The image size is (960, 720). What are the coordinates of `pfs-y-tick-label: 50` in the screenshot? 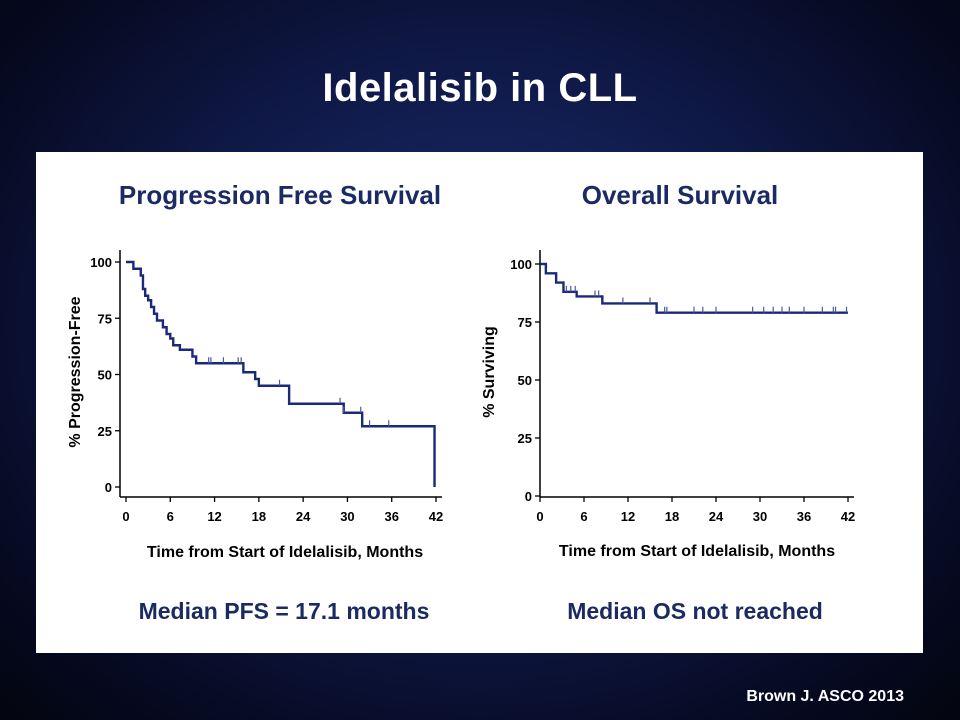 It's located at (105, 375).